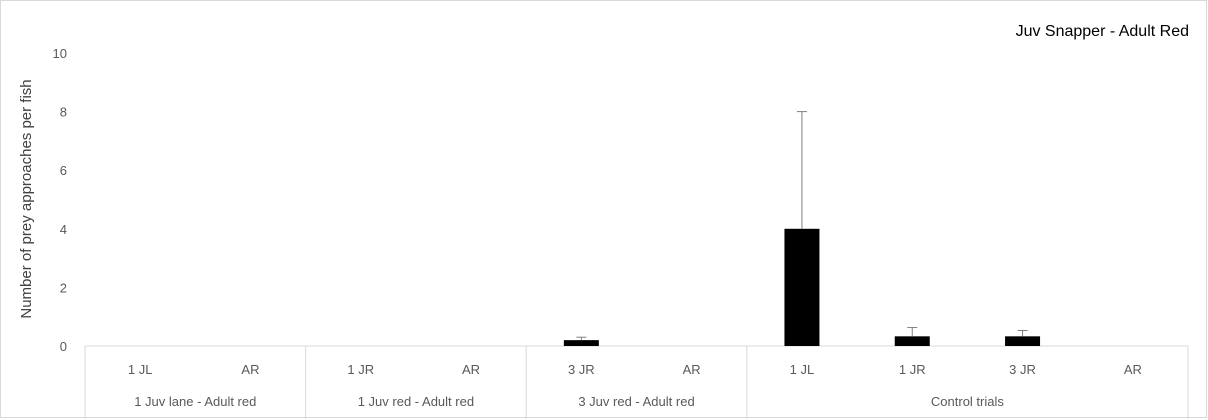  I want to click on group-label: Control trials, so click(967, 401).